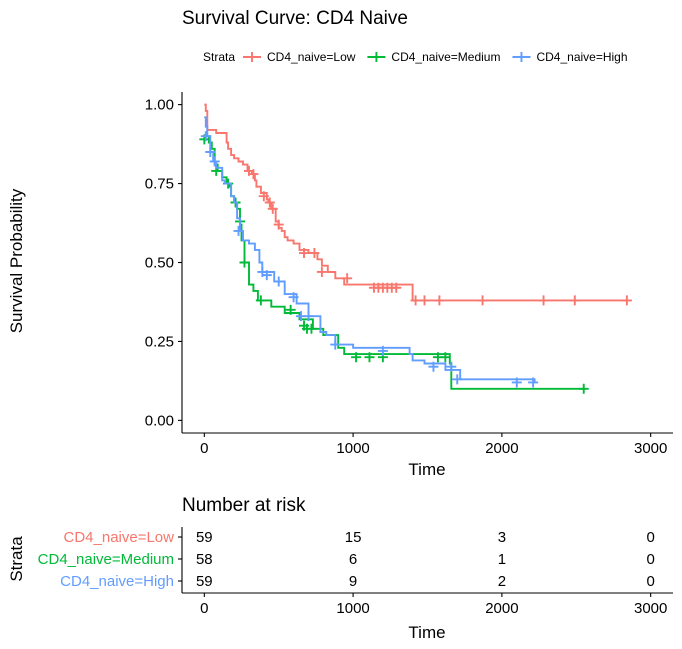 The image size is (682, 649). Describe the element at coordinates (295, 18) in the screenshot. I see `chart-title: Survival Curve: CD4 Naive` at that location.